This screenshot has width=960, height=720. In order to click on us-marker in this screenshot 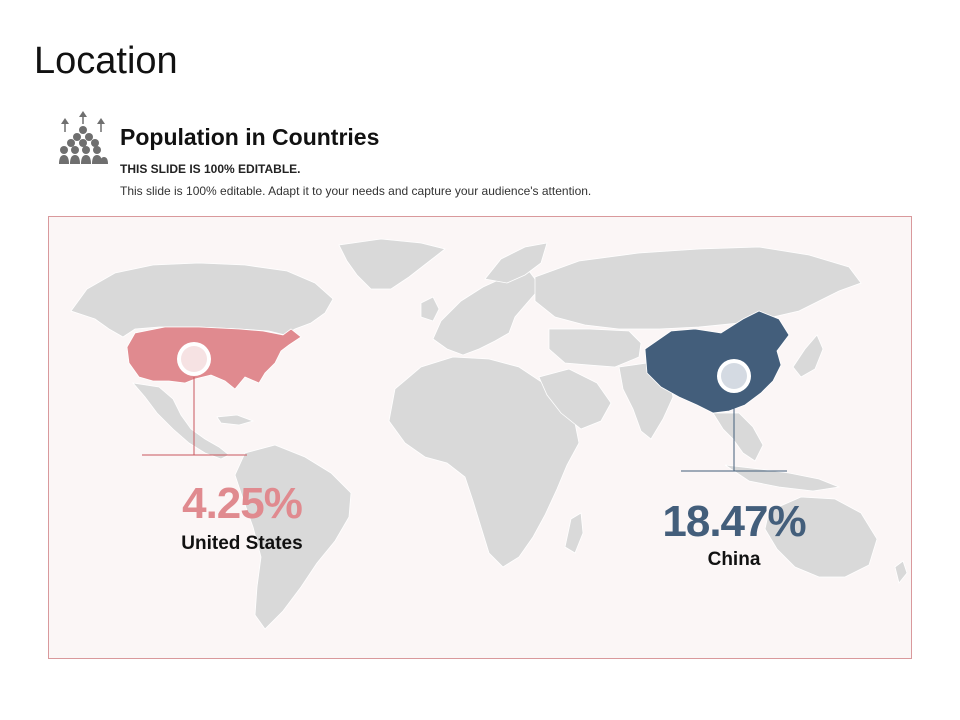, I will do `click(194, 399)`.